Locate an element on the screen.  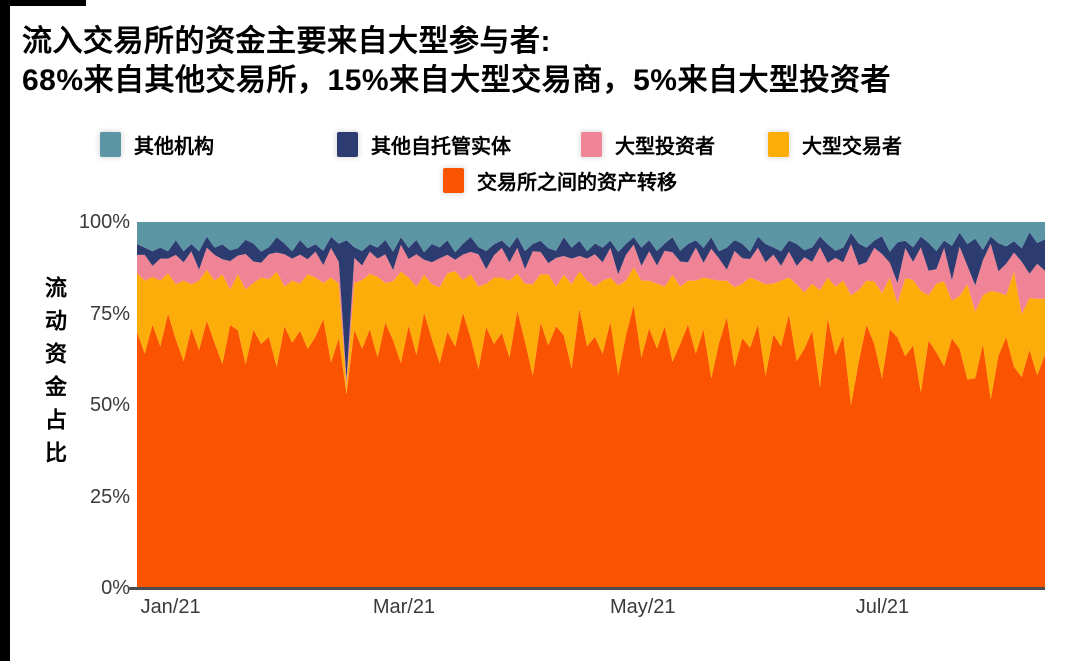
y-tick-50: 50% is located at coordinates (109, 405).